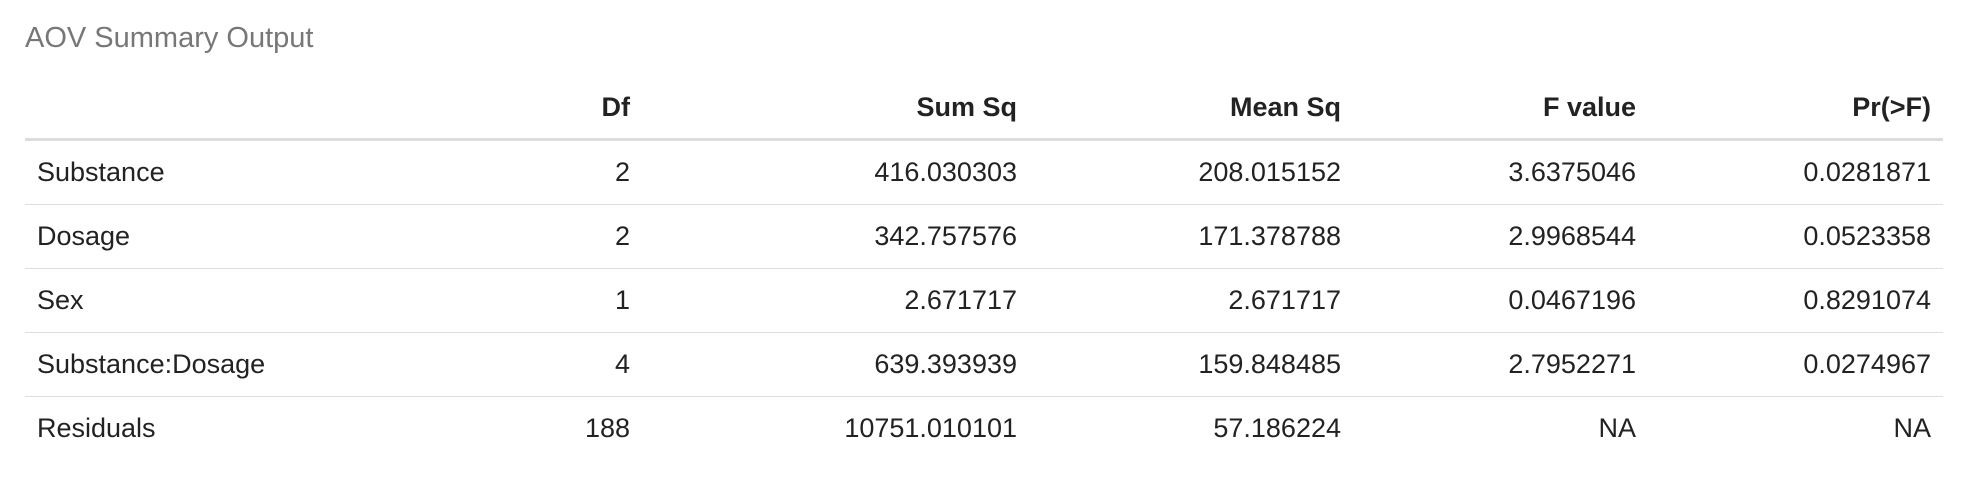  I want to click on cell-df: 188, so click(607, 428).